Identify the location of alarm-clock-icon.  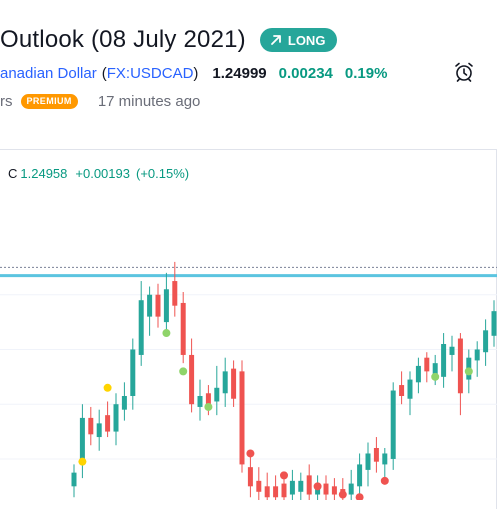
(464, 72).